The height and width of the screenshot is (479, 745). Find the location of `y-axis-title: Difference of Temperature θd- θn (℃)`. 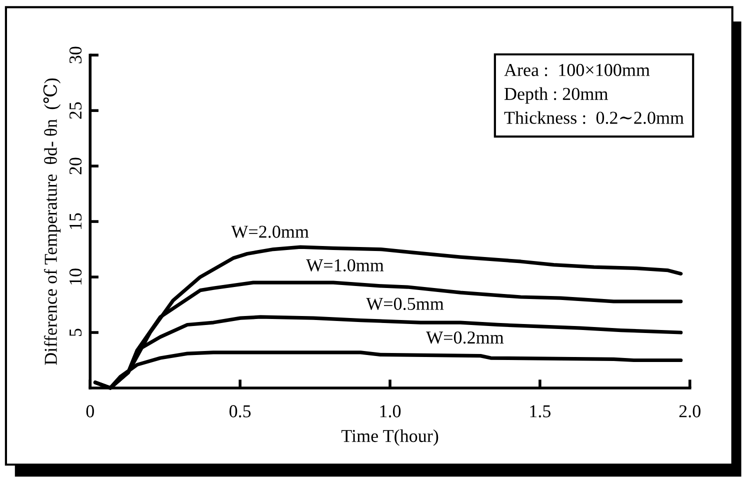

y-axis-title: Difference of Temperature θd- θn (℃) is located at coordinates (52, 221).